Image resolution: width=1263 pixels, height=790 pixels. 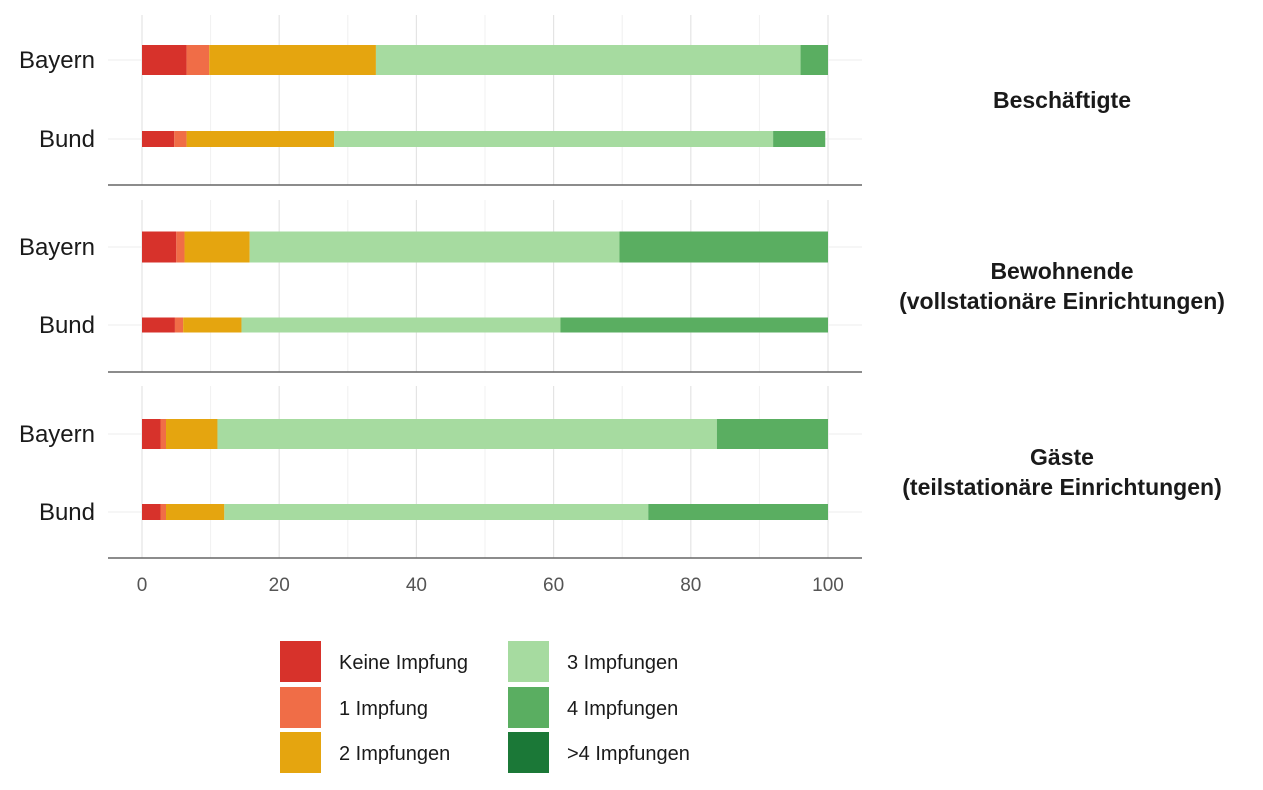 I want to click on x-tick-label: 100, so click(x=828, y=585).